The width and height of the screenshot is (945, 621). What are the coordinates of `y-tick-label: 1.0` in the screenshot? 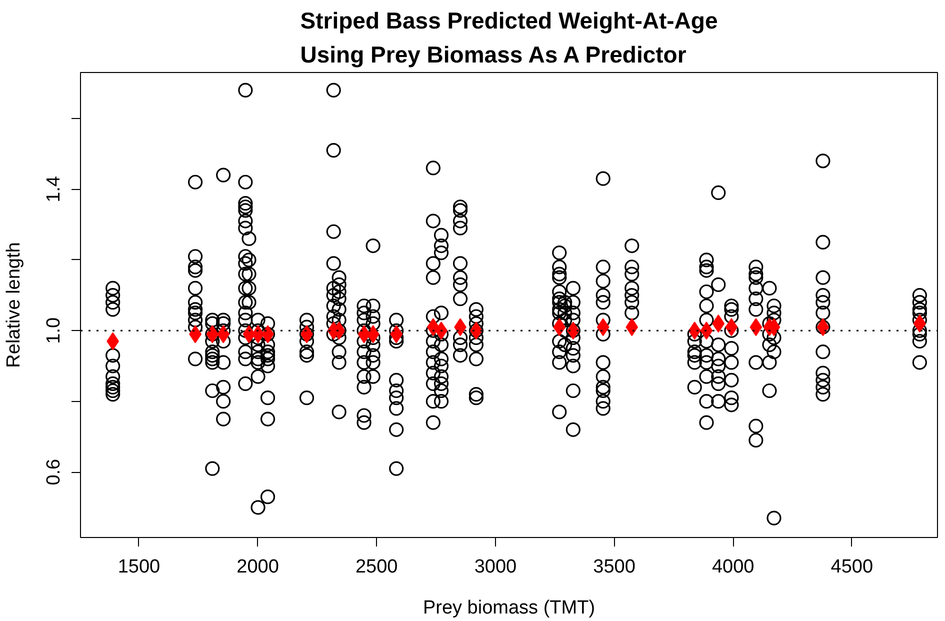 It's located at (54, 330).